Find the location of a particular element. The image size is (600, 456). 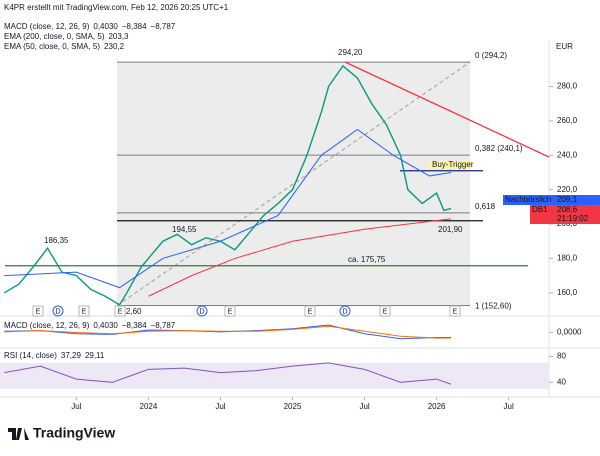

annotation: 186,35 is located at coordinates (56, 240).